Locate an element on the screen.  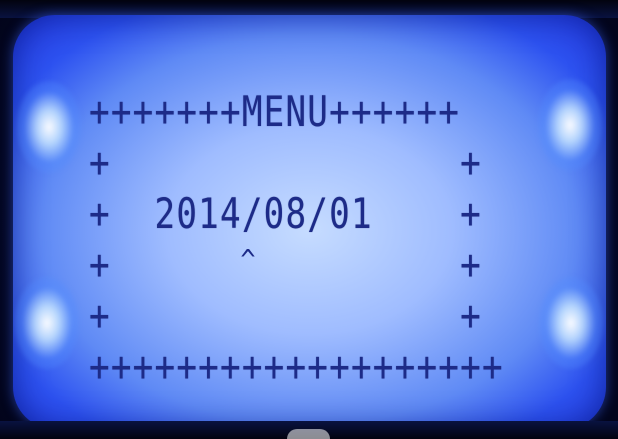
menu-title-line: +++++++MENU++++++ is located at coordinates (275, 111).